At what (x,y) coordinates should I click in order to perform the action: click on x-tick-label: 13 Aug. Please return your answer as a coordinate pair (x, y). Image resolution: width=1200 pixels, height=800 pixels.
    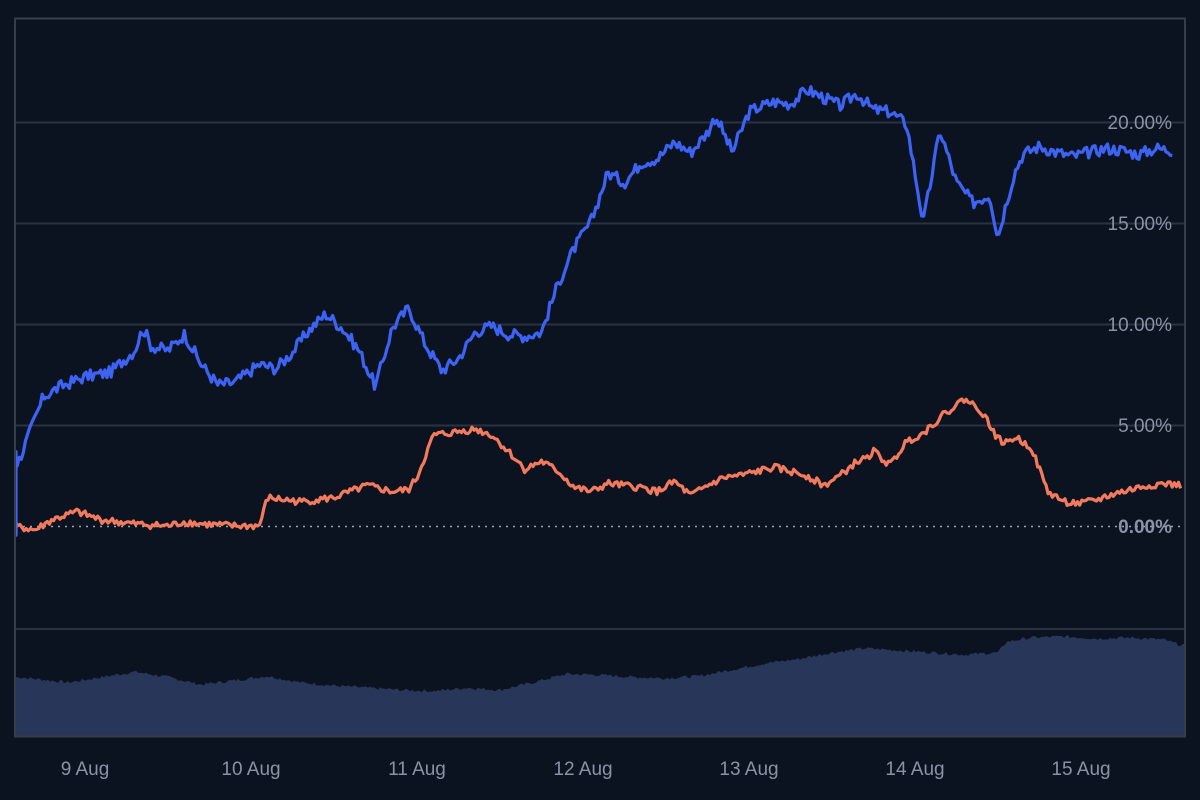
    Looking at the image, I should click on (748, 769).